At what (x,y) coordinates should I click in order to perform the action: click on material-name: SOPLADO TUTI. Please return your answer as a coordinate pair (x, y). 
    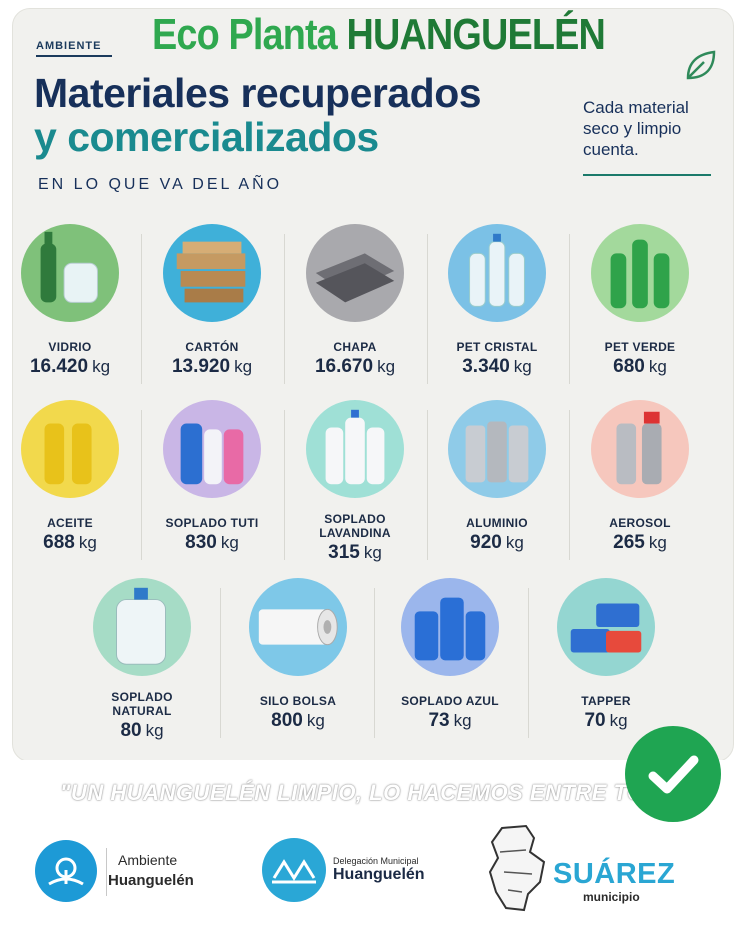
    Looking at the image, I should click on (212, 523).